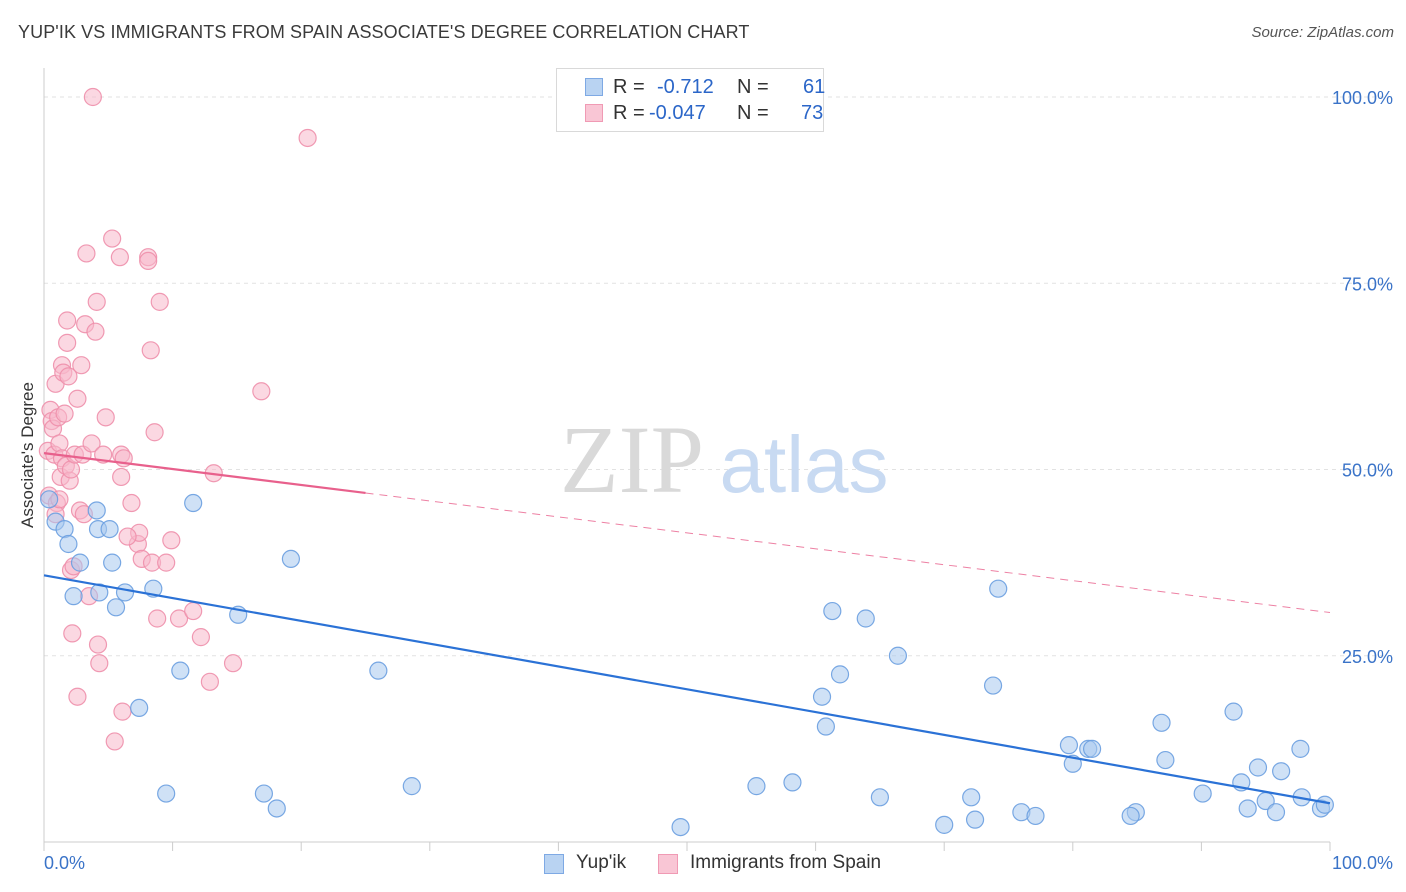 The width and height of the screenshot is (1406, 892). What do you see at coordinates (685, 87) in the screenshot?
I see `legend-r-value-yupik: -0.712` at bounding box center [685, 87].